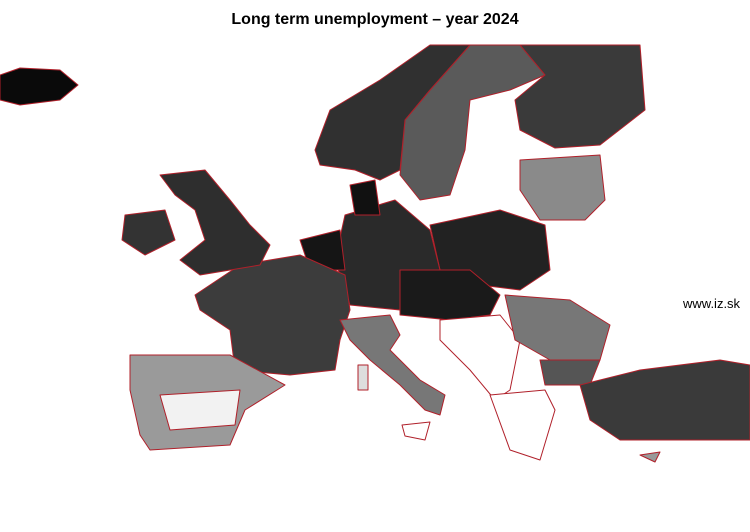 This screenshot has width=750, height=532. Describe the element at coordinates (392, 112) in the screenshot. I see `region-norway` at that location.